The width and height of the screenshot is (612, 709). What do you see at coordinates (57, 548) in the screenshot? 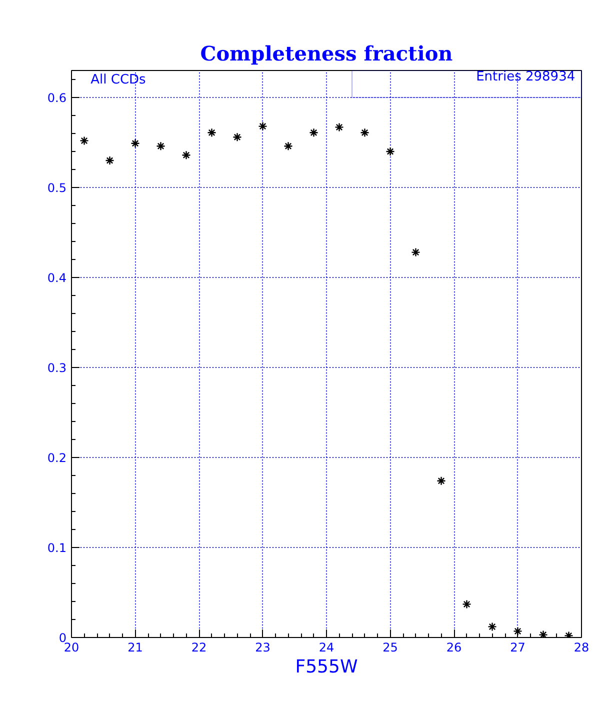
I see `y-tick-label: 0.1` at bounding box center [57, 548].